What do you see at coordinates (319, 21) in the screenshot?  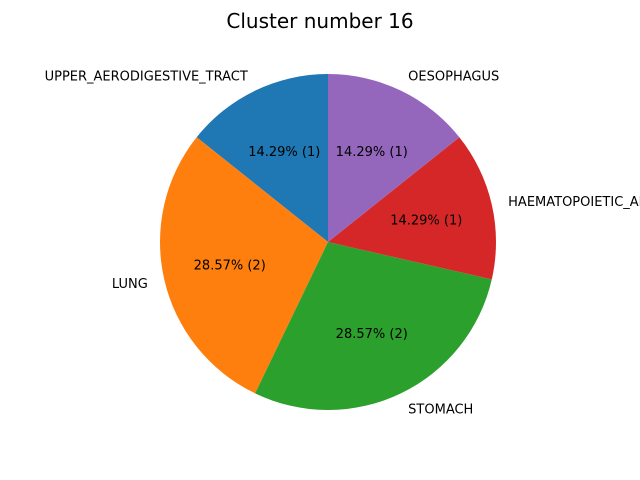 I see `chart-title: Cluster number 16` at bounding box center [319, 21].